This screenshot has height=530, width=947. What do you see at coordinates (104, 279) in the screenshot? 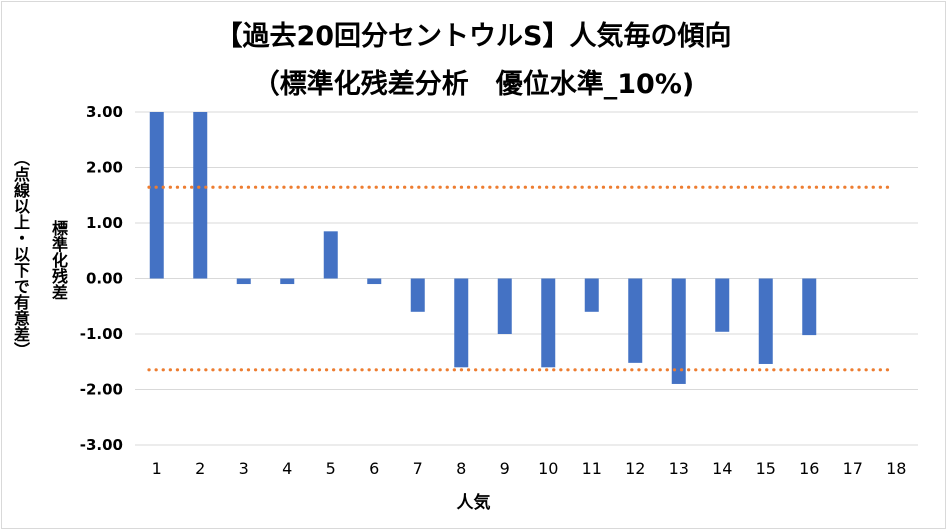
I see `y-tick-label: 0.00` at bounding box center [104, 279].